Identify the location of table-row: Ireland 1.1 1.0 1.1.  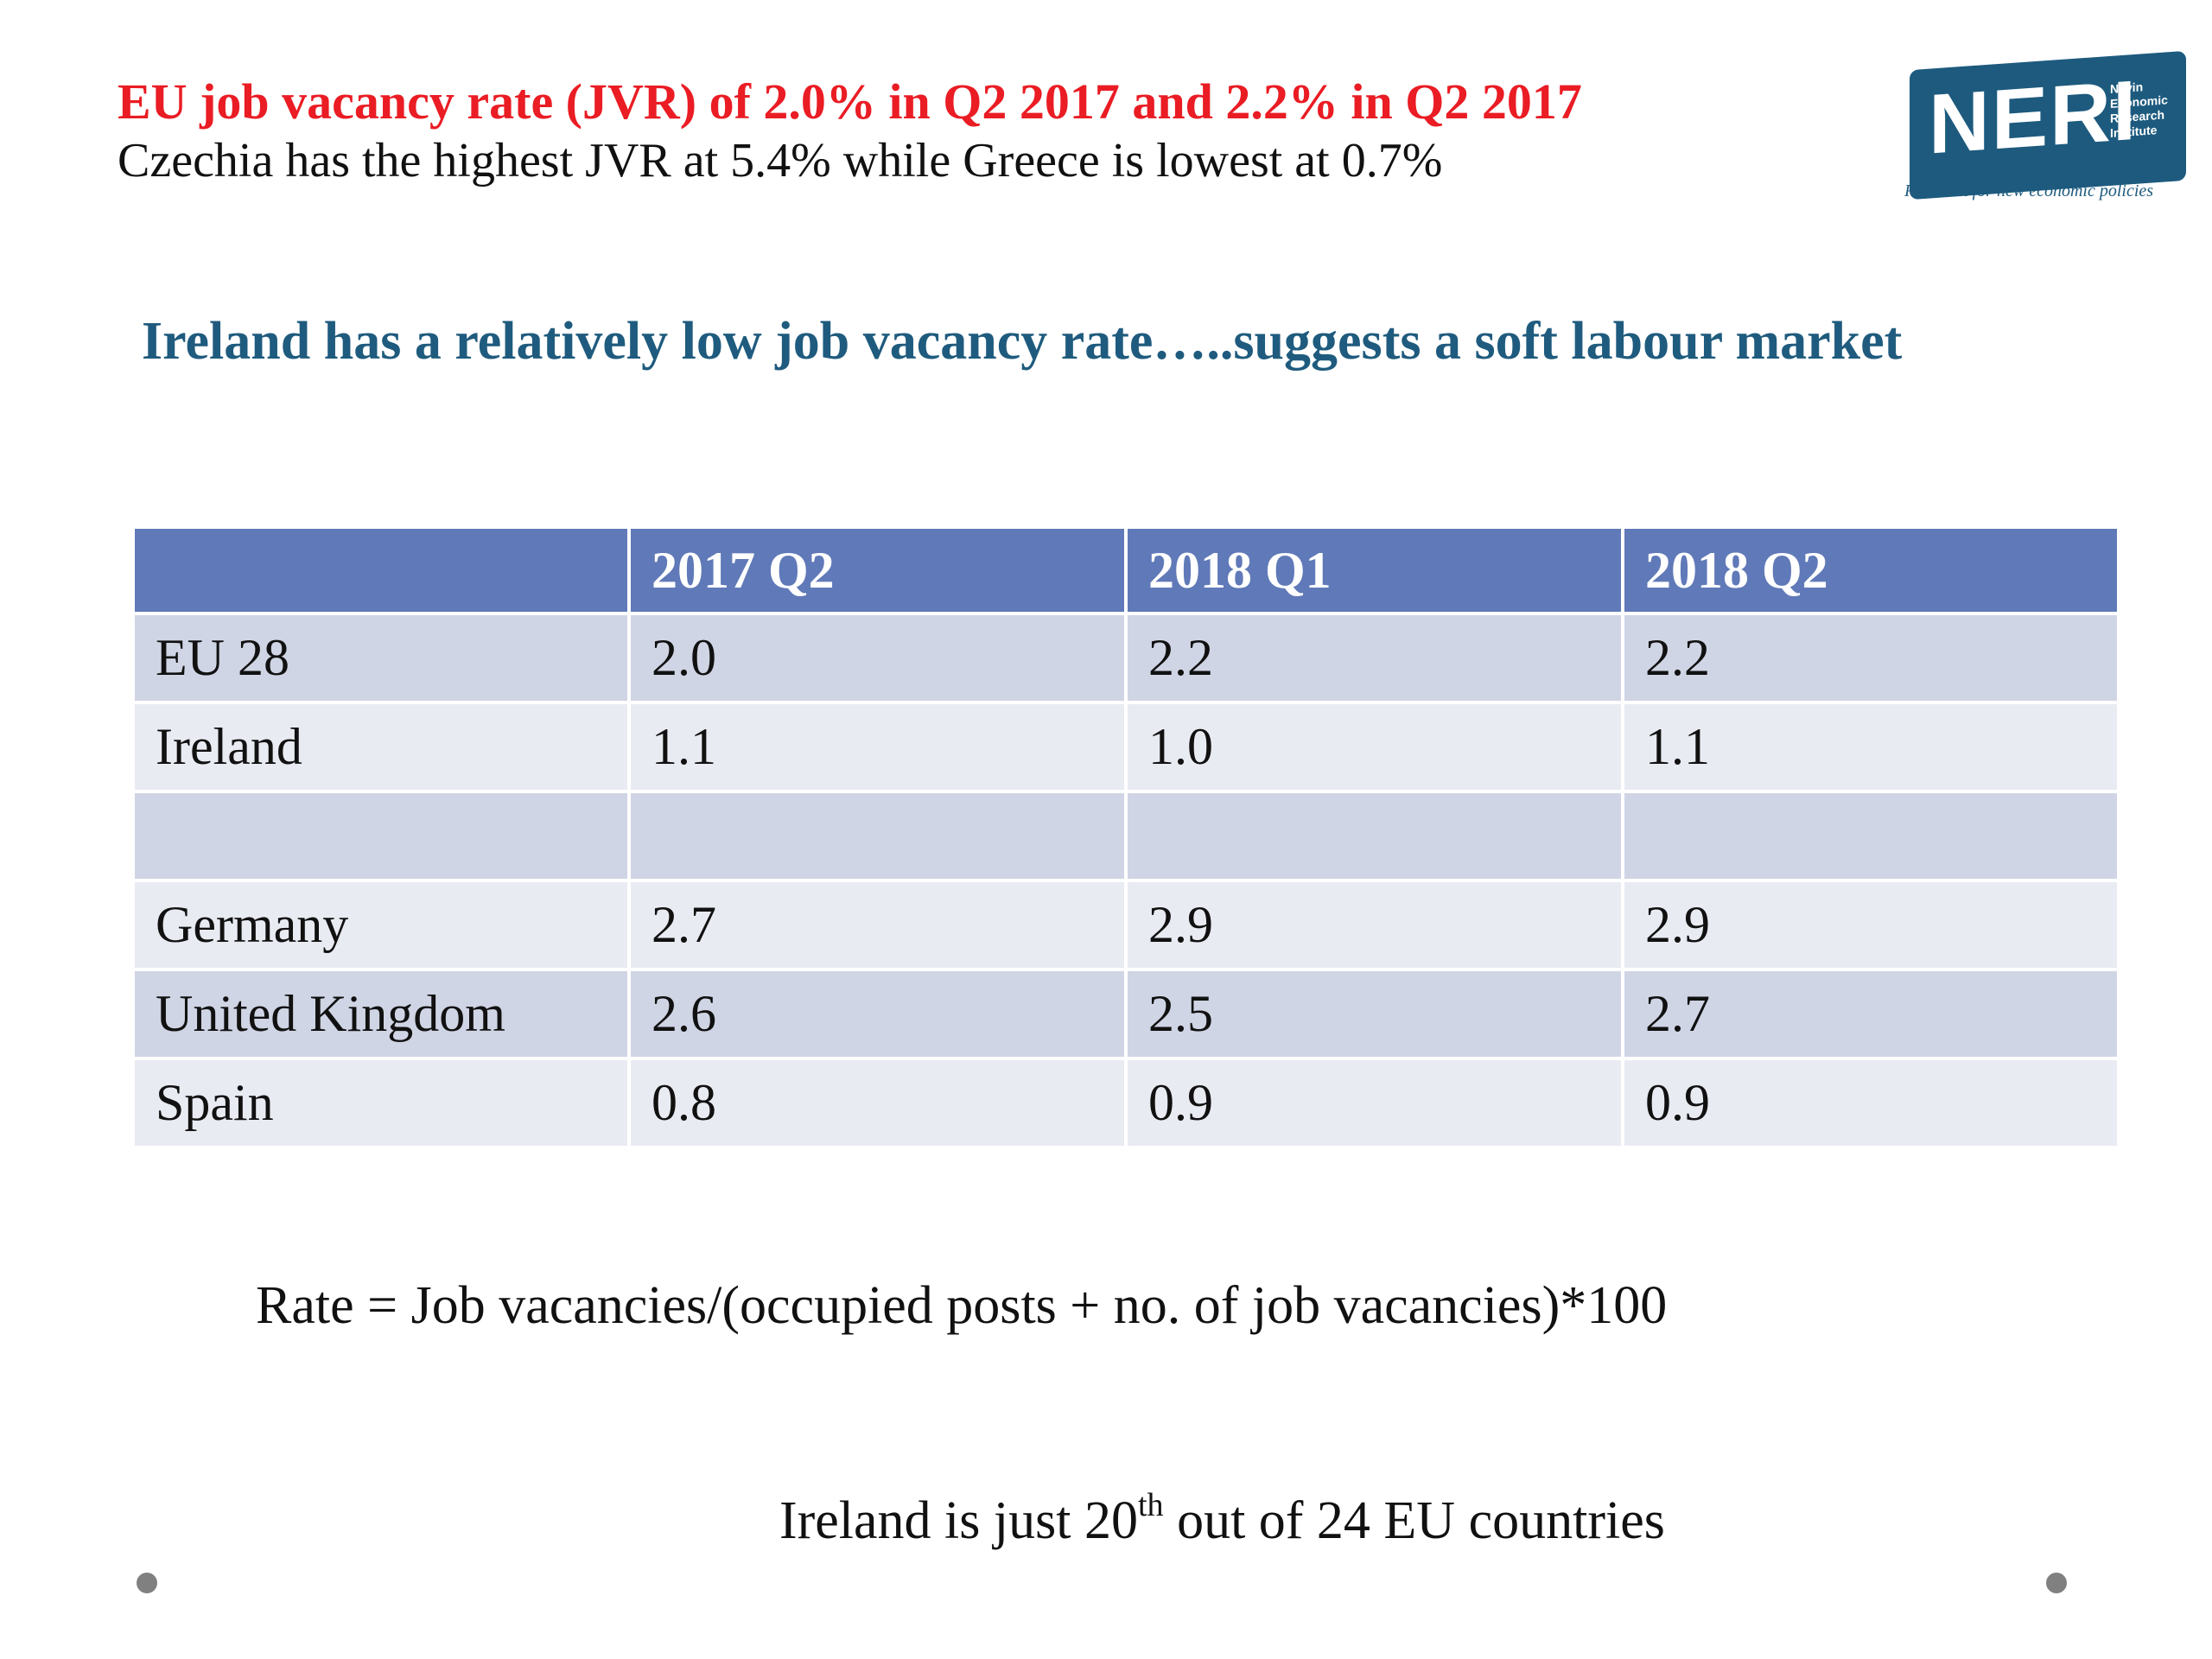
(1125, 747).